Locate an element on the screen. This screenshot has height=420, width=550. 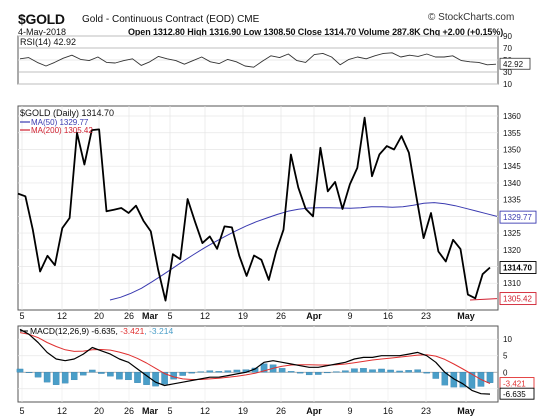
rsi-last-value: 42.92 is located at coordinates (513, 64).